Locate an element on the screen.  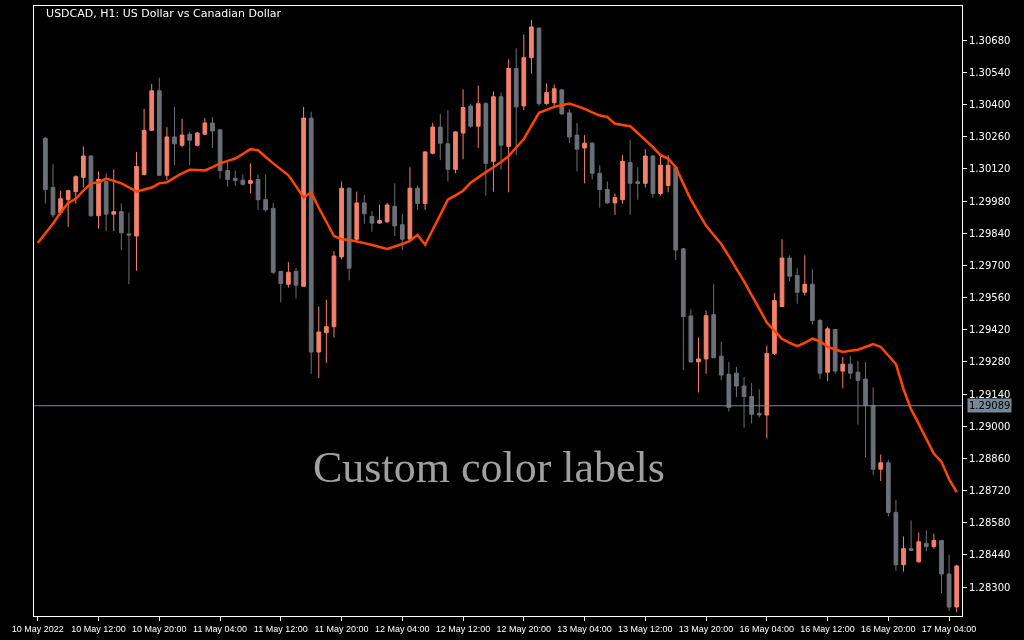
y-tick-label: 1.30120 is located at coordinates (990, 169).